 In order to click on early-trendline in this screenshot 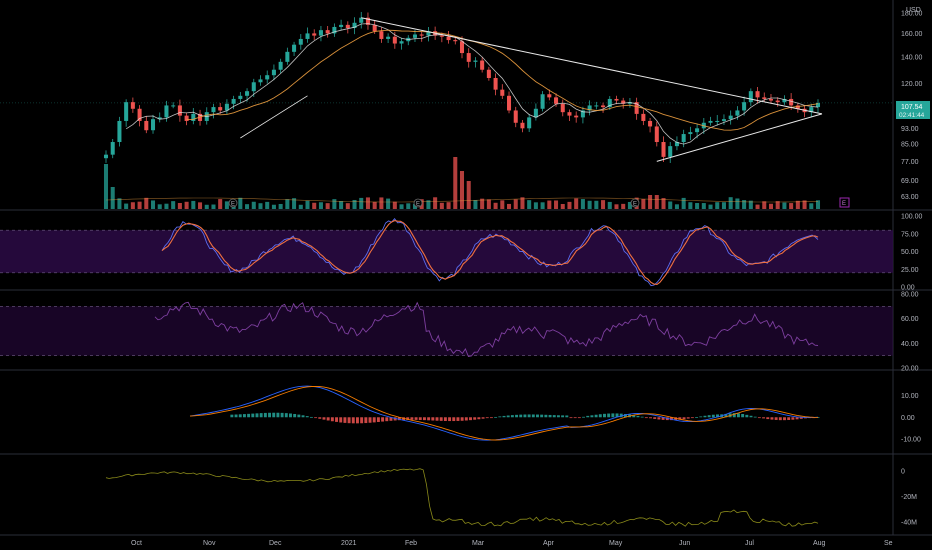, I will do `click(274, 117)`.